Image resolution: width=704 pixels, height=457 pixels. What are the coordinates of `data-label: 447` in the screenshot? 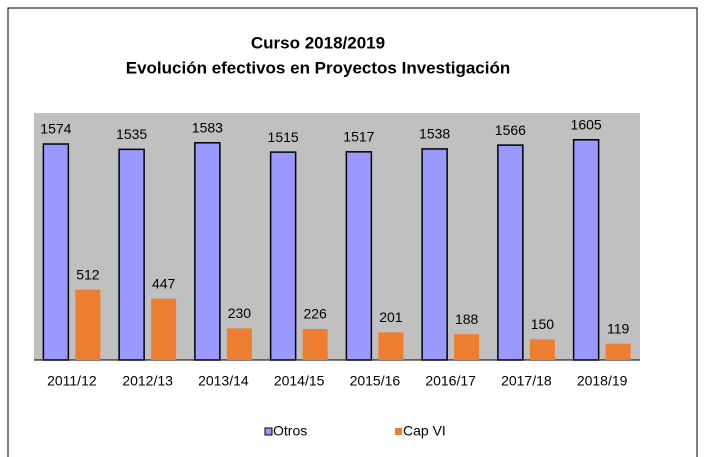 It's located at (164, 283).